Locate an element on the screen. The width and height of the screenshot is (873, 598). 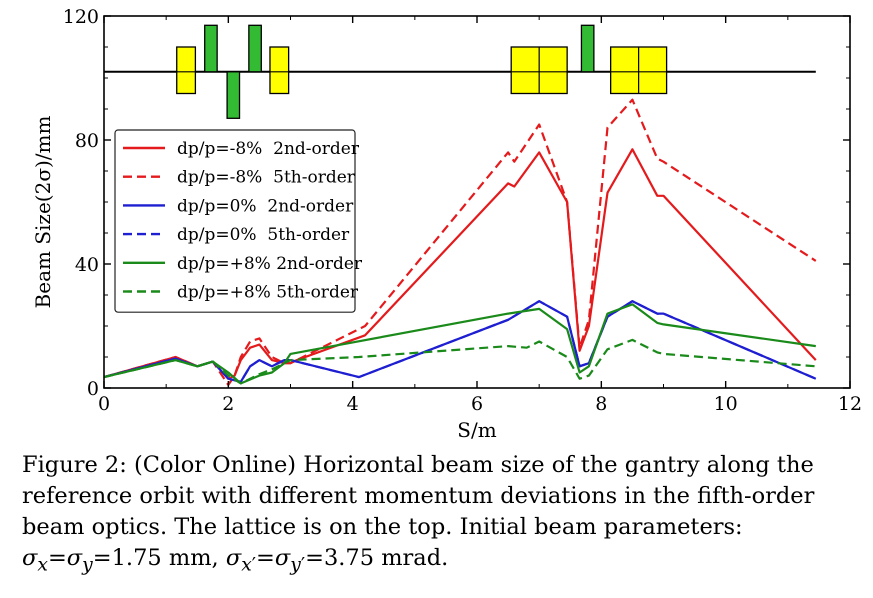
legend-label-0: dp/p=-8% 2nd-order is located at coordinates (268, 149).